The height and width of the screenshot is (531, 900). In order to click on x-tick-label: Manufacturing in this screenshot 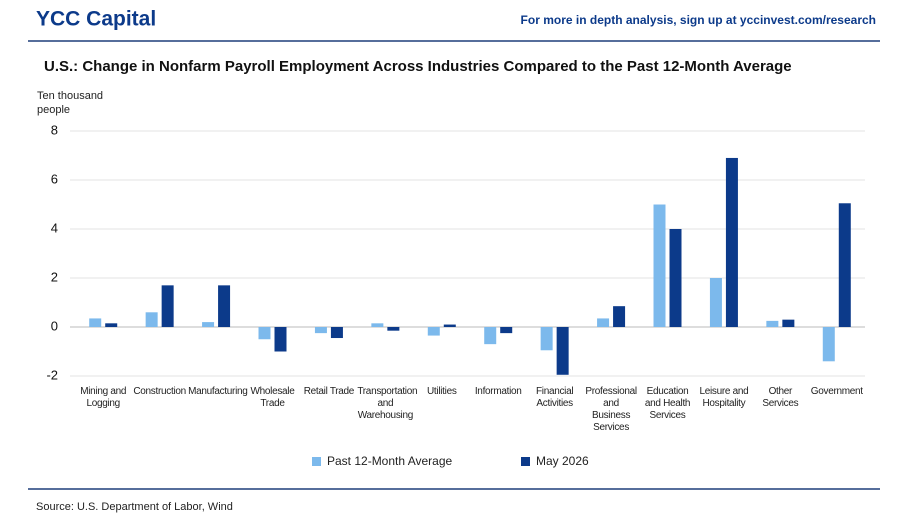, I will do `click(218, 391)`.